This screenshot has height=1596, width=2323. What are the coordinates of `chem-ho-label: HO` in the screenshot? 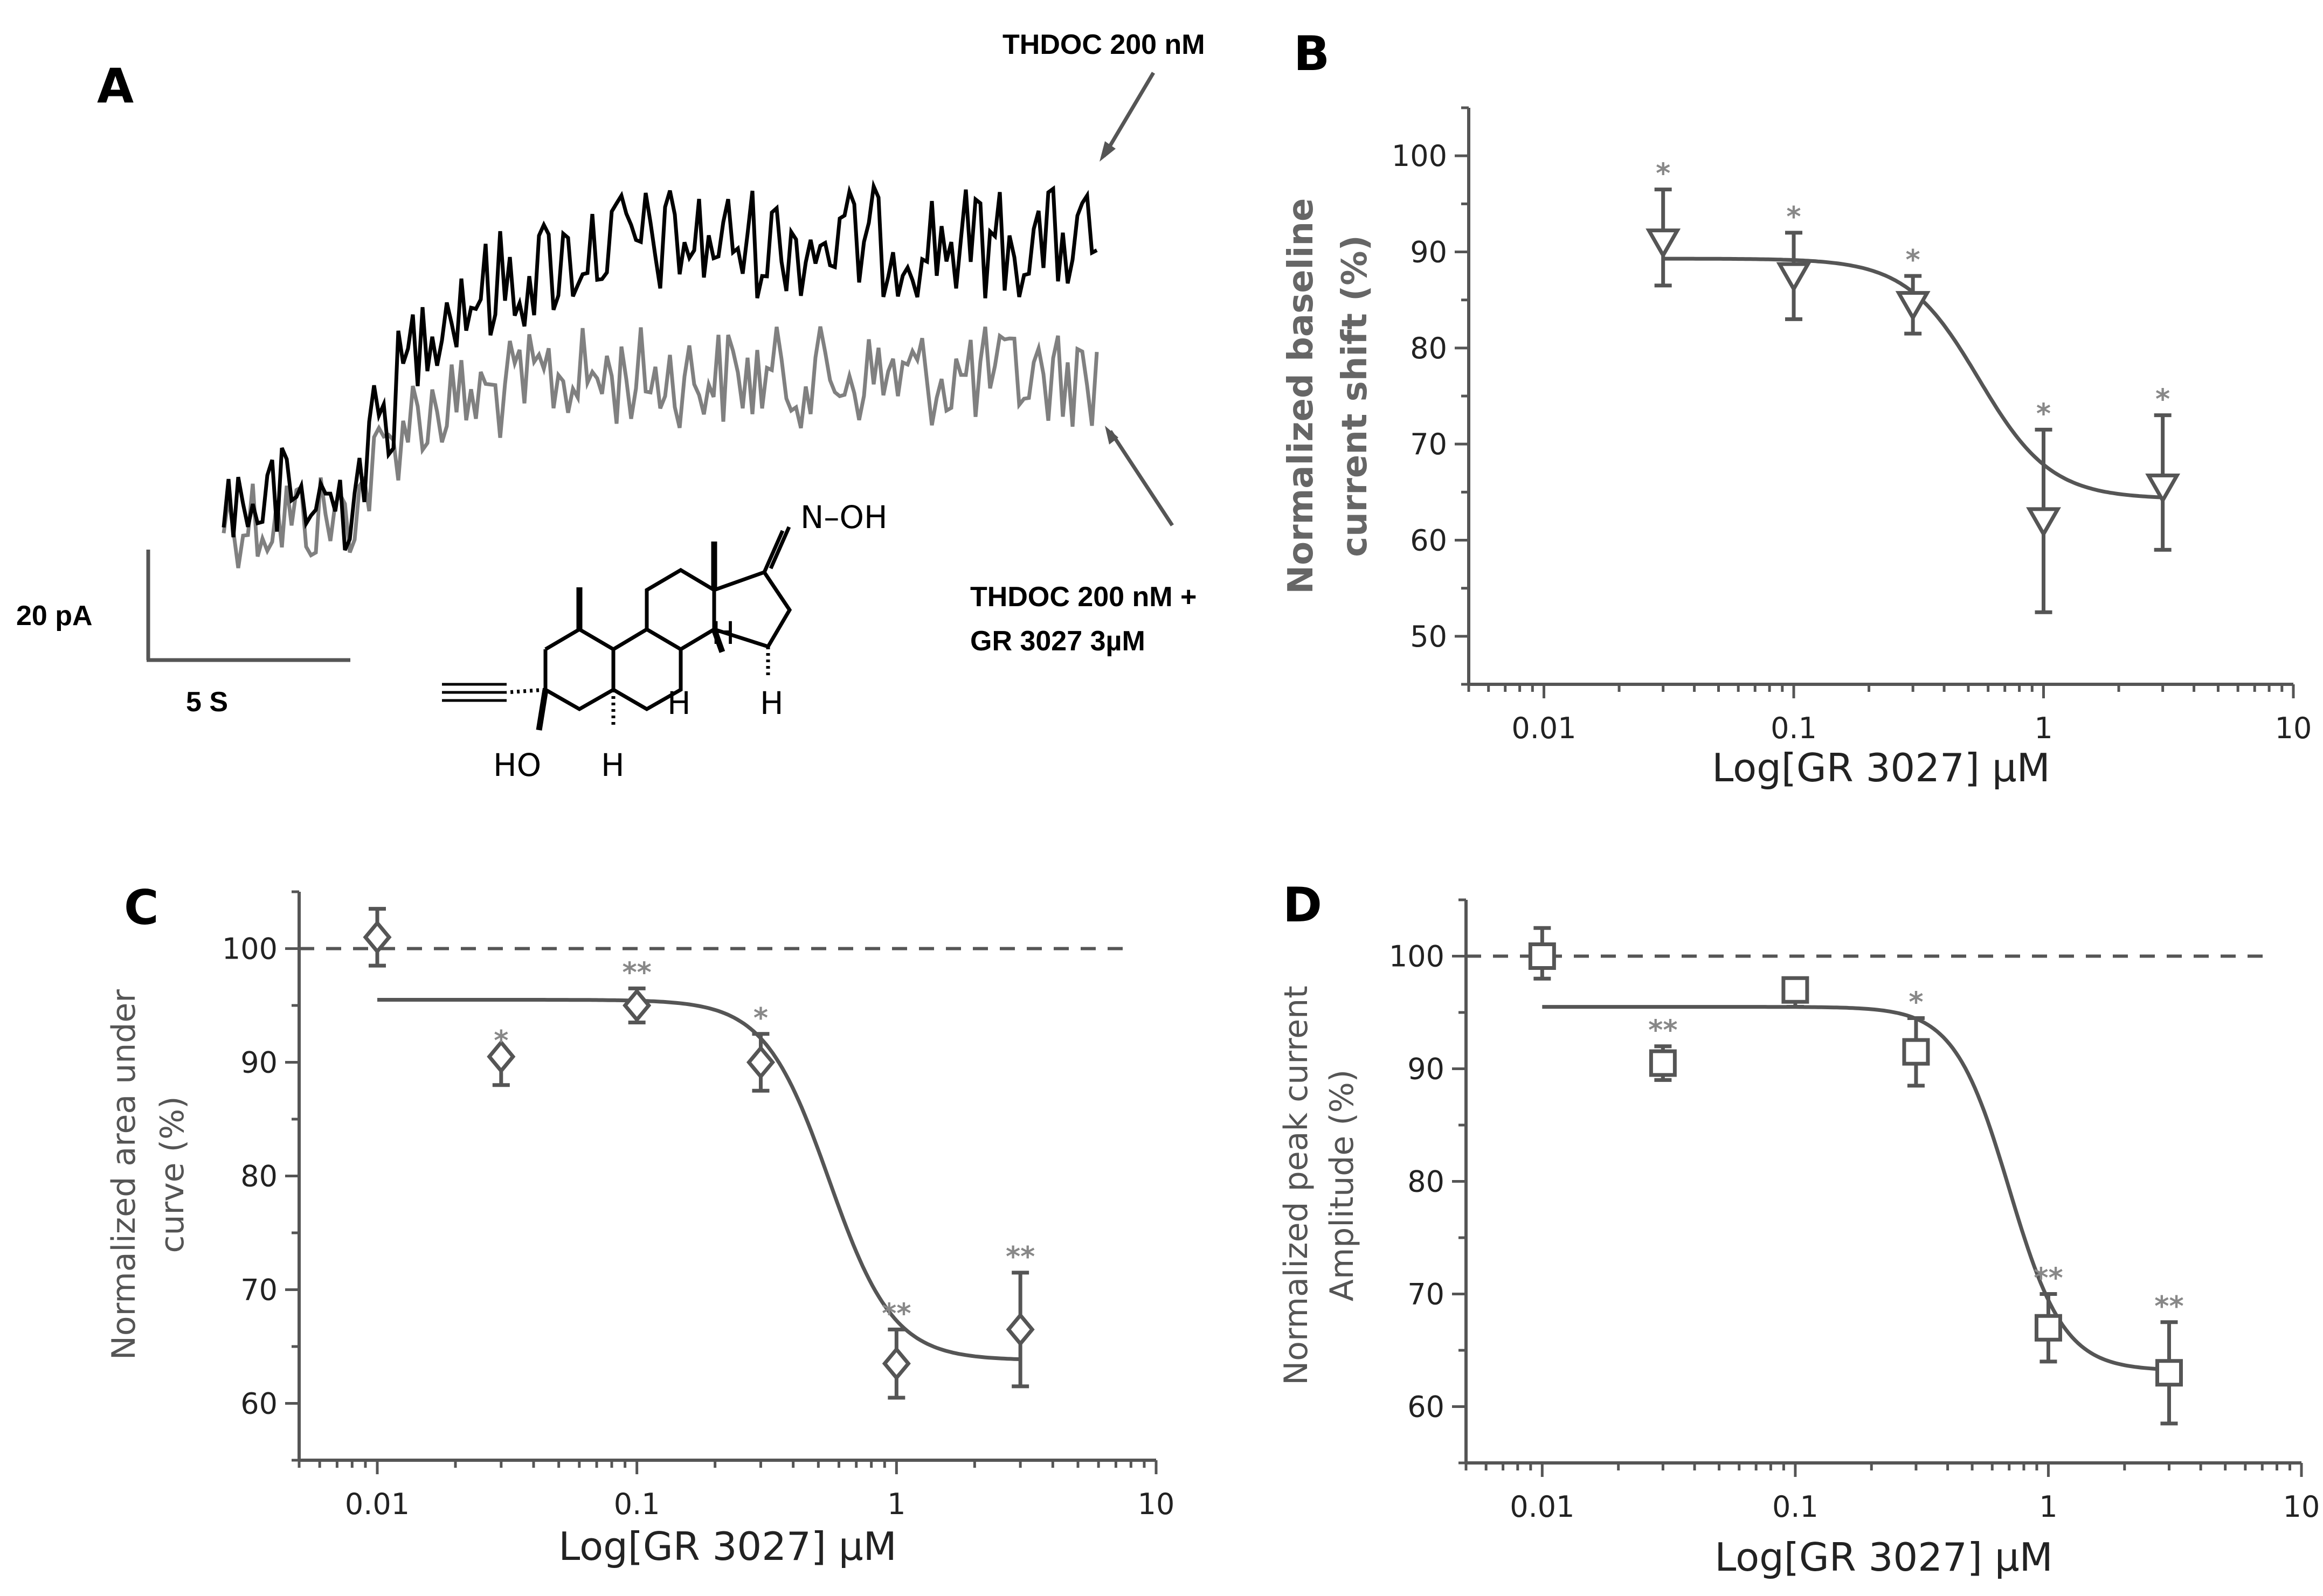 It's located at (517, 765).